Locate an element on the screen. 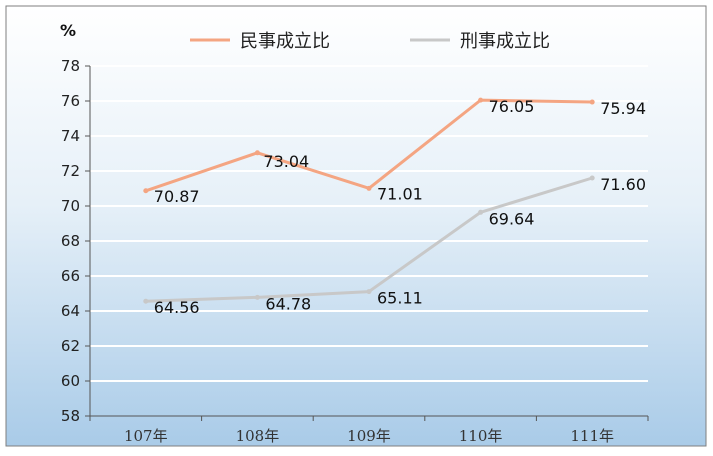 The image size is (713, 456). data-label: 71.60 is located at coordinates (623, 184).